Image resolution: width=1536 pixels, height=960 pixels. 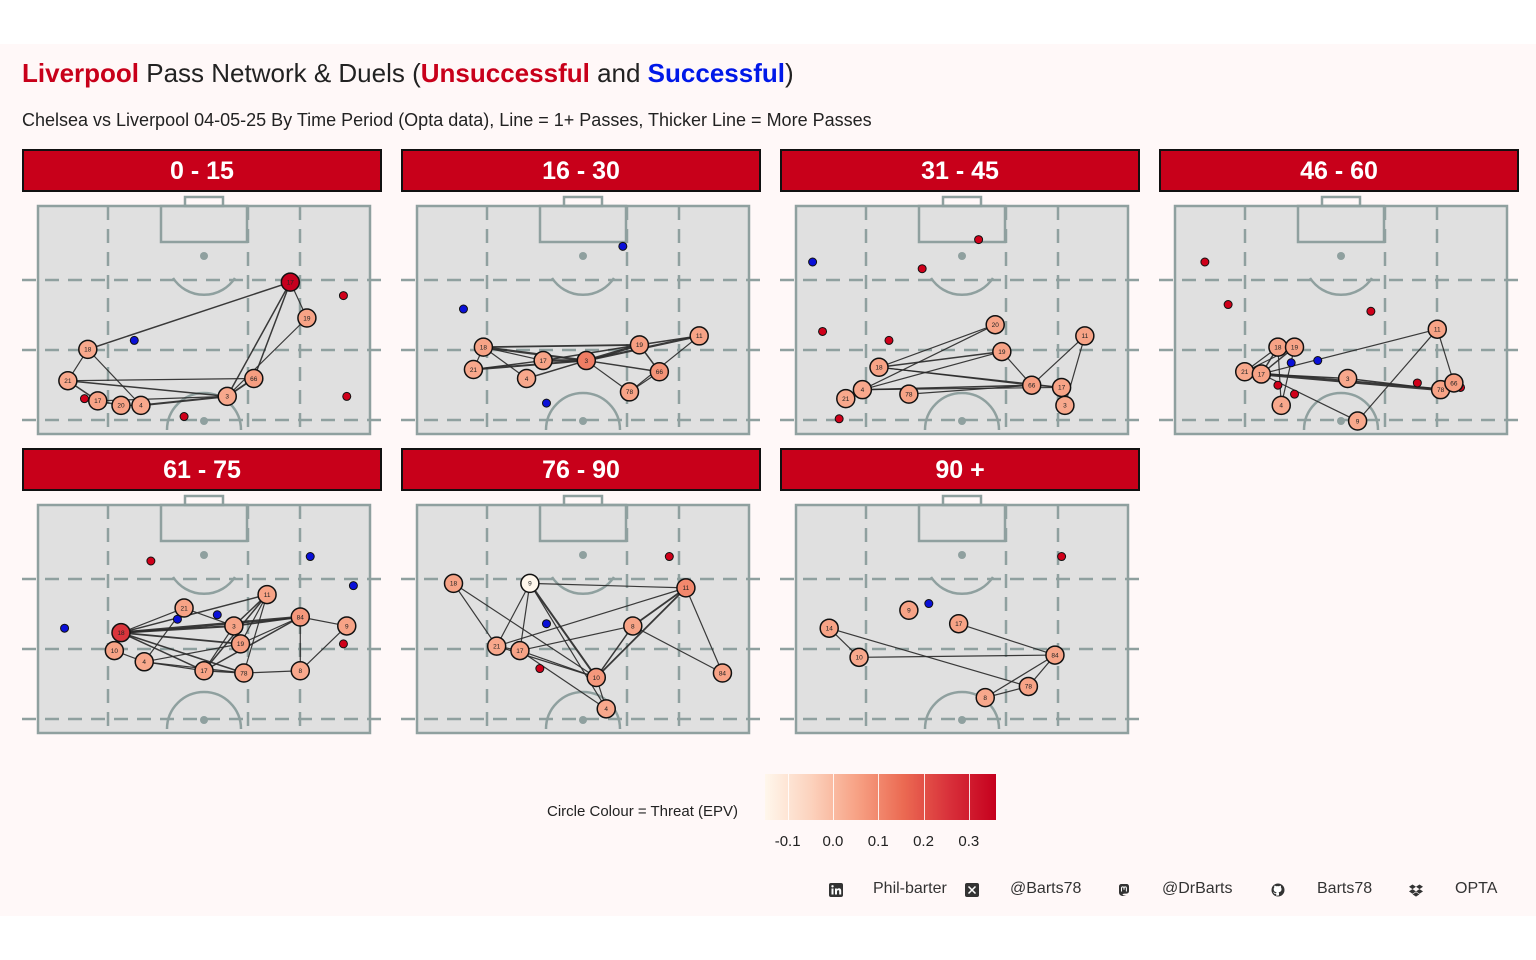 What do you see at coordinates (960, 315) in the screenshot?
I see `pitch-panel: 20 11 19 18 4 21 78 66 17 3` at bounding box center [960, 315].